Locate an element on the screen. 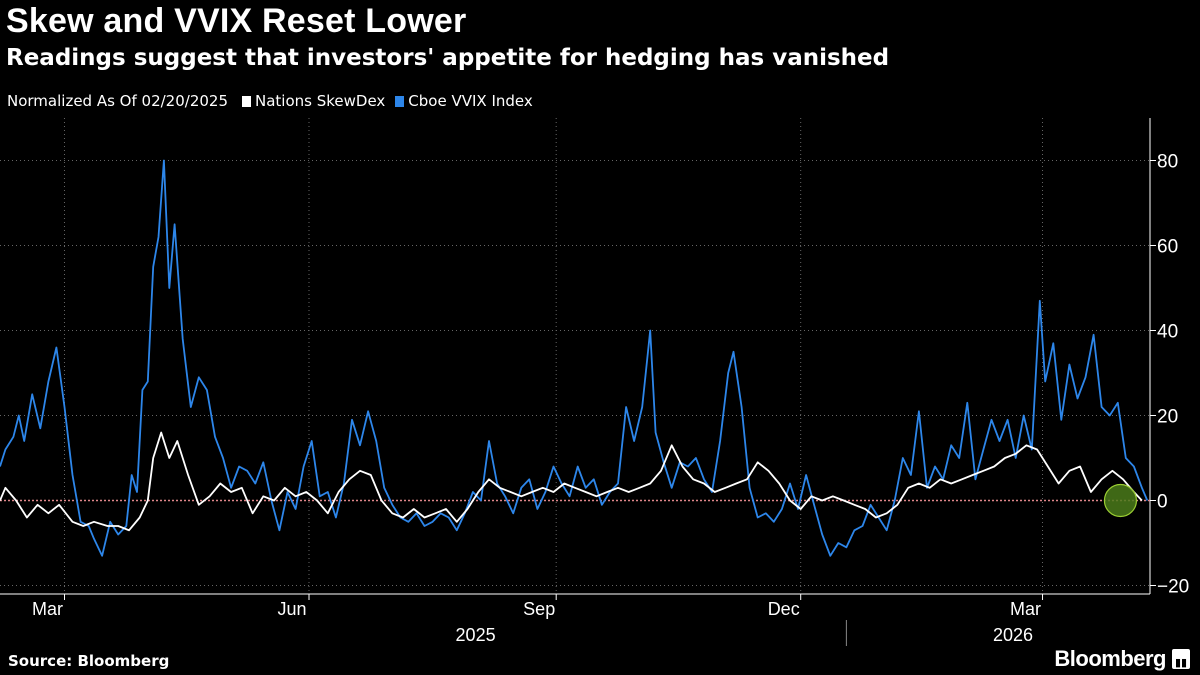 This screenshot has height=675, width=1200. highlight-marker is located at coordinates (1120, 500).